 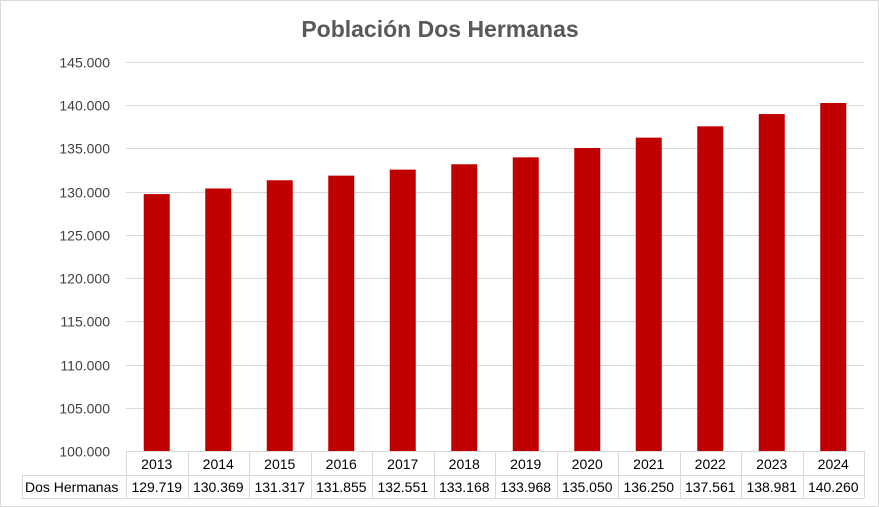 I want to click on data-label: 131.317, so click(x=279, y=487).